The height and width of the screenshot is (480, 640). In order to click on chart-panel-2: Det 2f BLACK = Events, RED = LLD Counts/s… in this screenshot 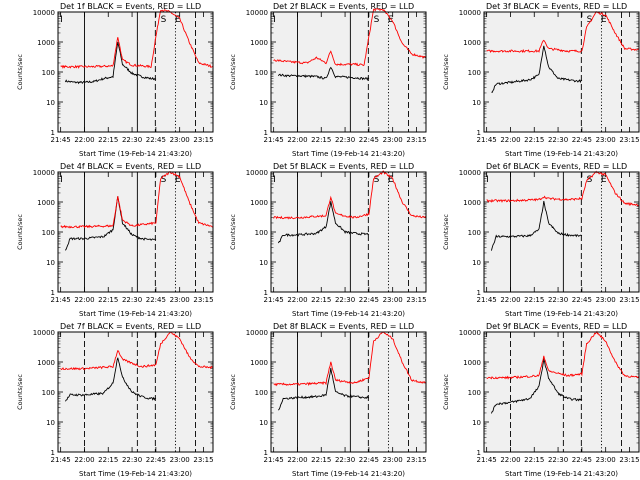, I will do `click(328, 80)`.